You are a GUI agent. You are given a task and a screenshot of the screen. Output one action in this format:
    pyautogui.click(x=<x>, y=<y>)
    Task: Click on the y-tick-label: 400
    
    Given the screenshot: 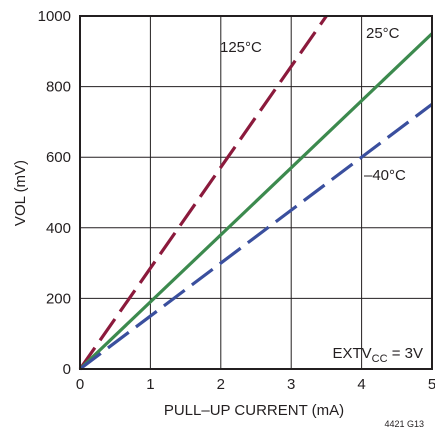 What is the action you would take?
    pyautogui.click(x=58, y=228)
    